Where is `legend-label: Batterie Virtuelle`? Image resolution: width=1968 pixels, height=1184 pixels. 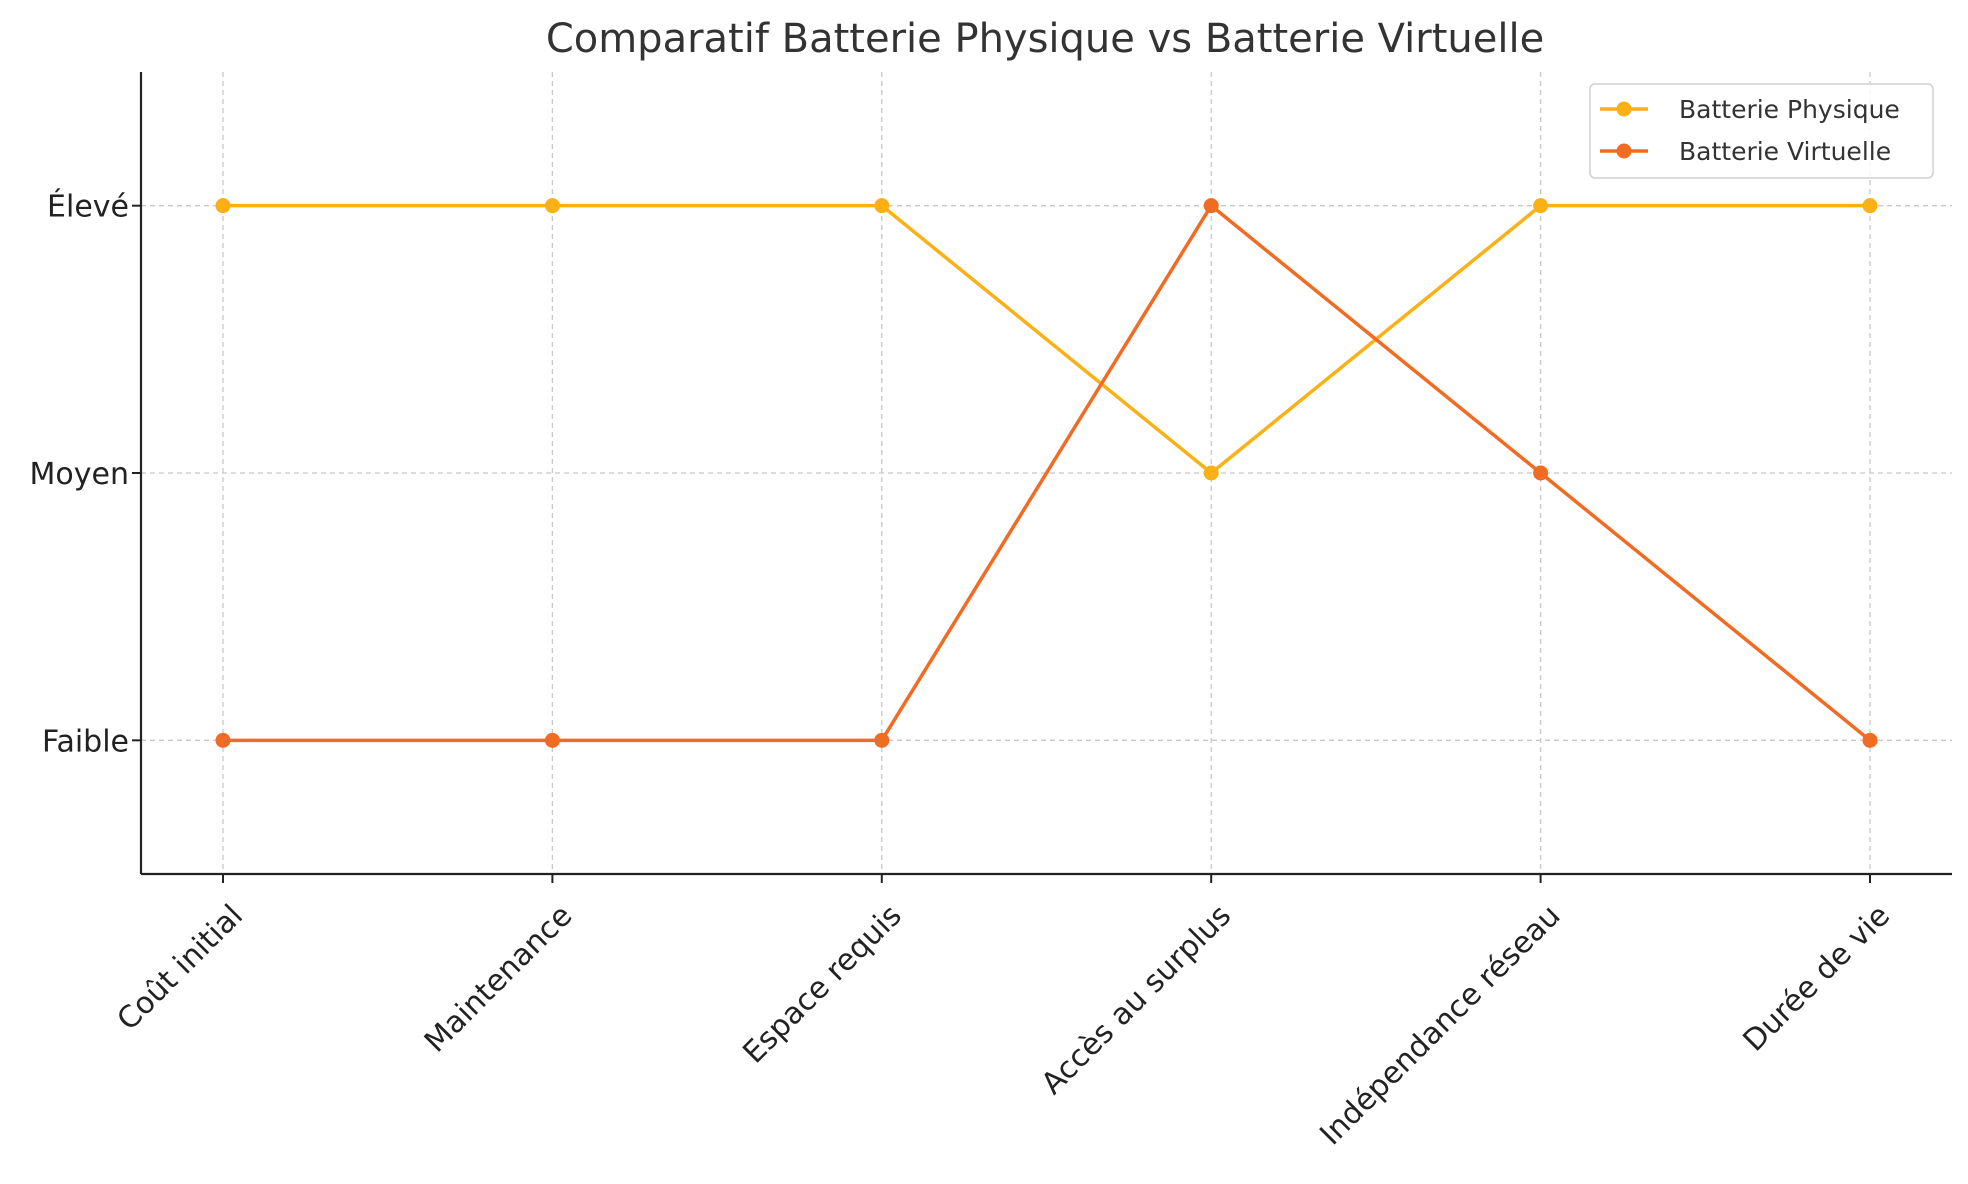
legend-label: Batterie Virtuelle is located at coordinates (1785, 151).